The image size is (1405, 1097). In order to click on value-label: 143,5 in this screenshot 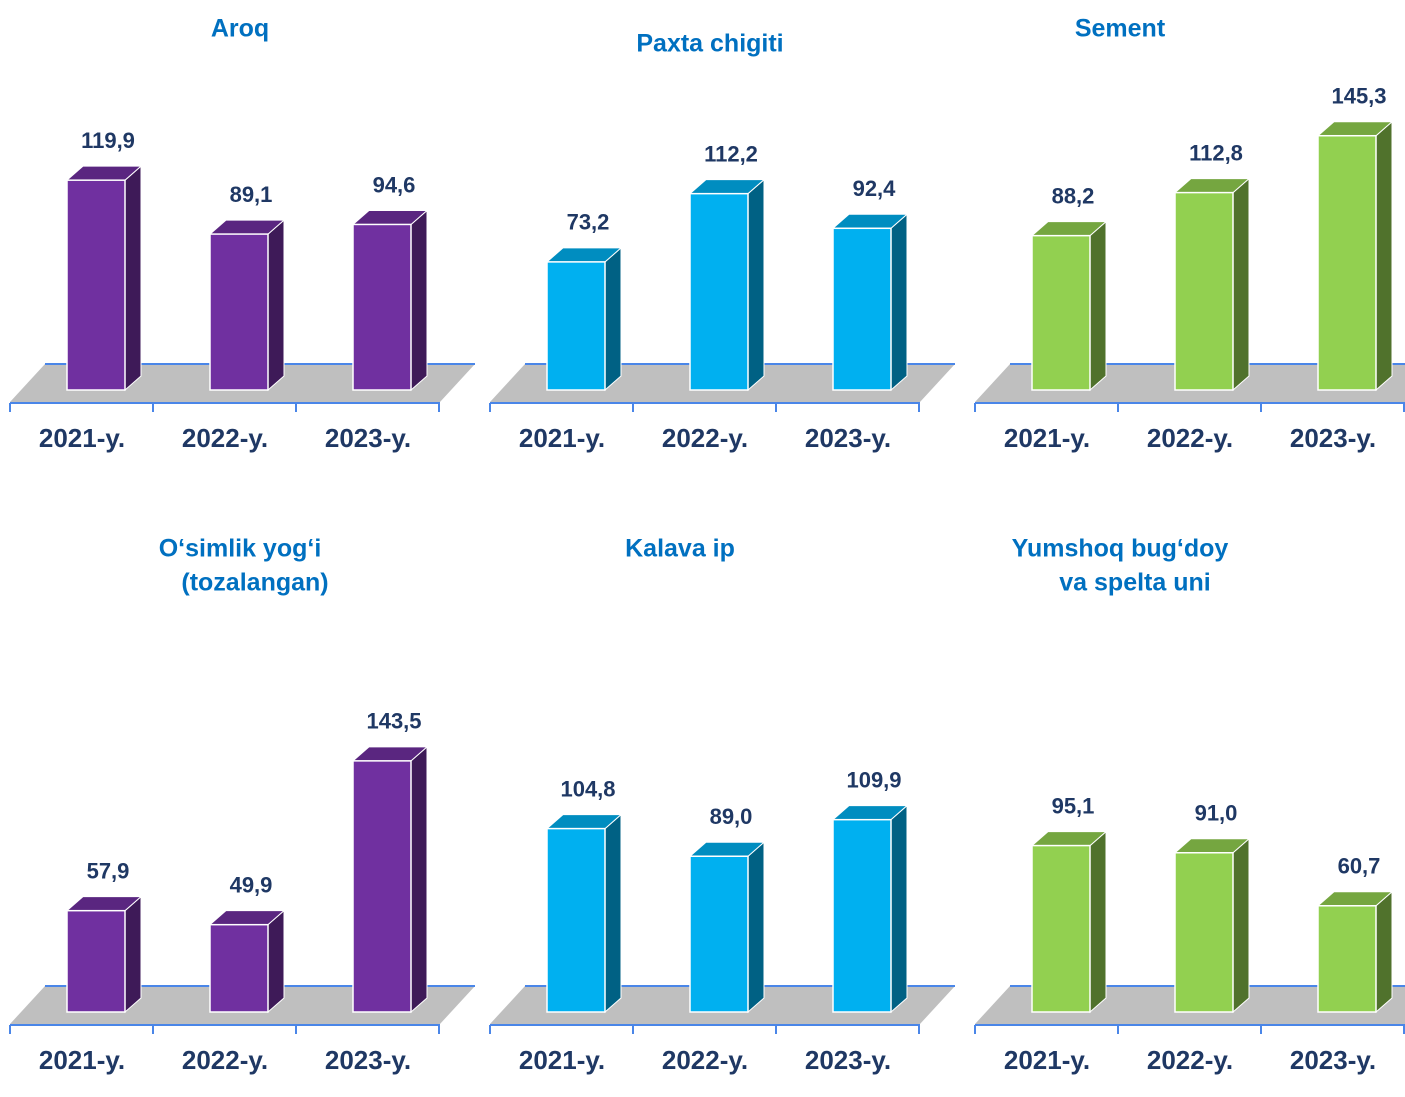, I will do `click(393, 721)`.